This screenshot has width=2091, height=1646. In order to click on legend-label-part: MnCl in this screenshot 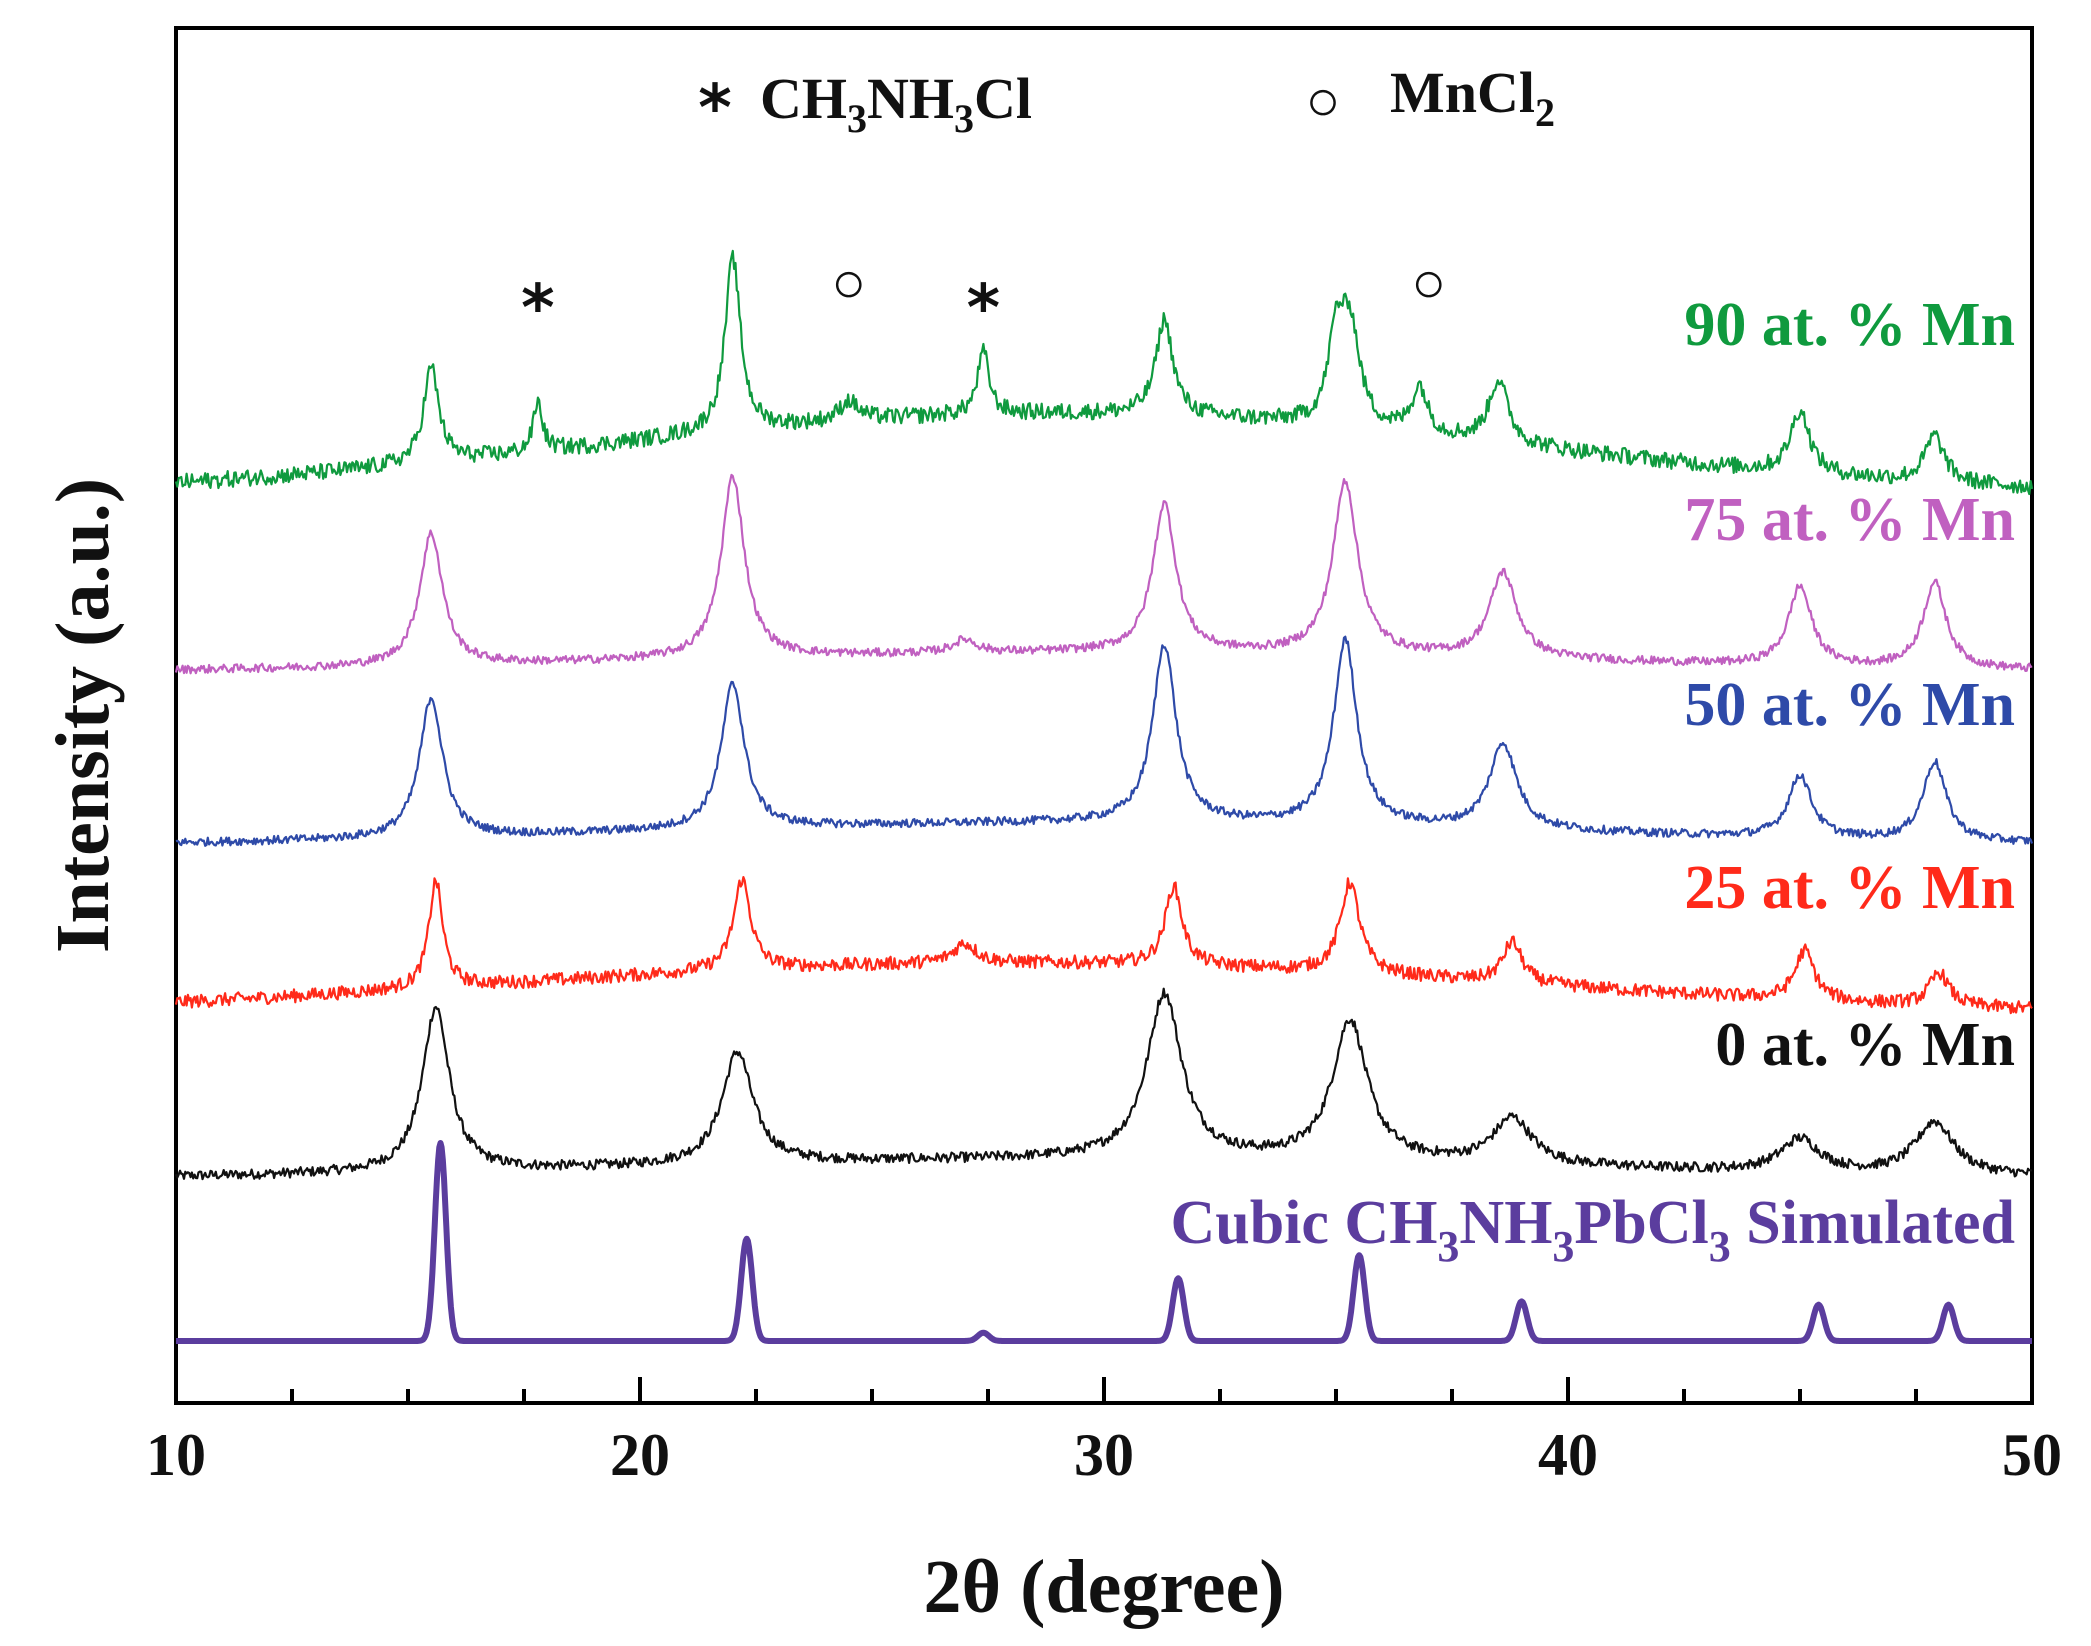, I will do `click(1462, 92)`.